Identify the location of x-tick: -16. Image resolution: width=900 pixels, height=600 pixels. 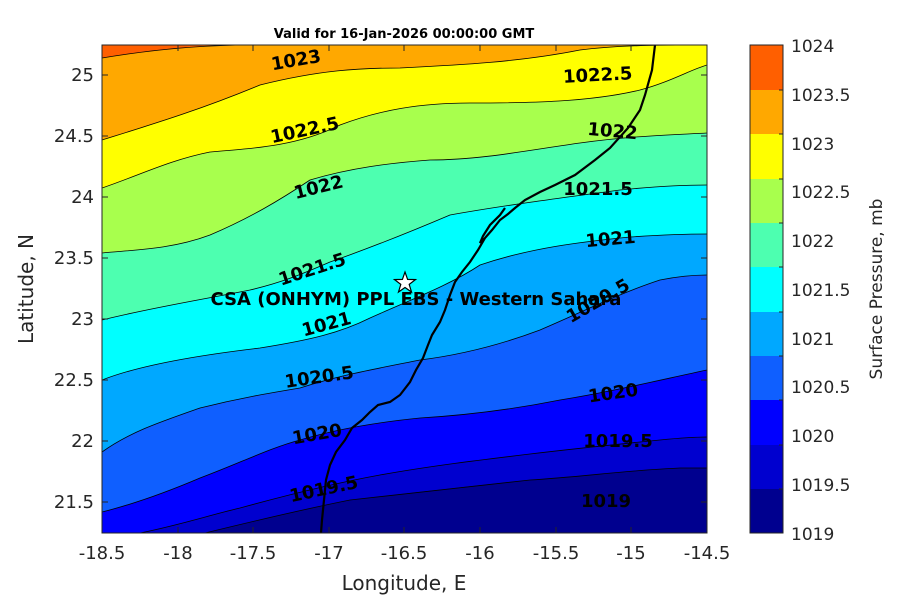
(479, 553).